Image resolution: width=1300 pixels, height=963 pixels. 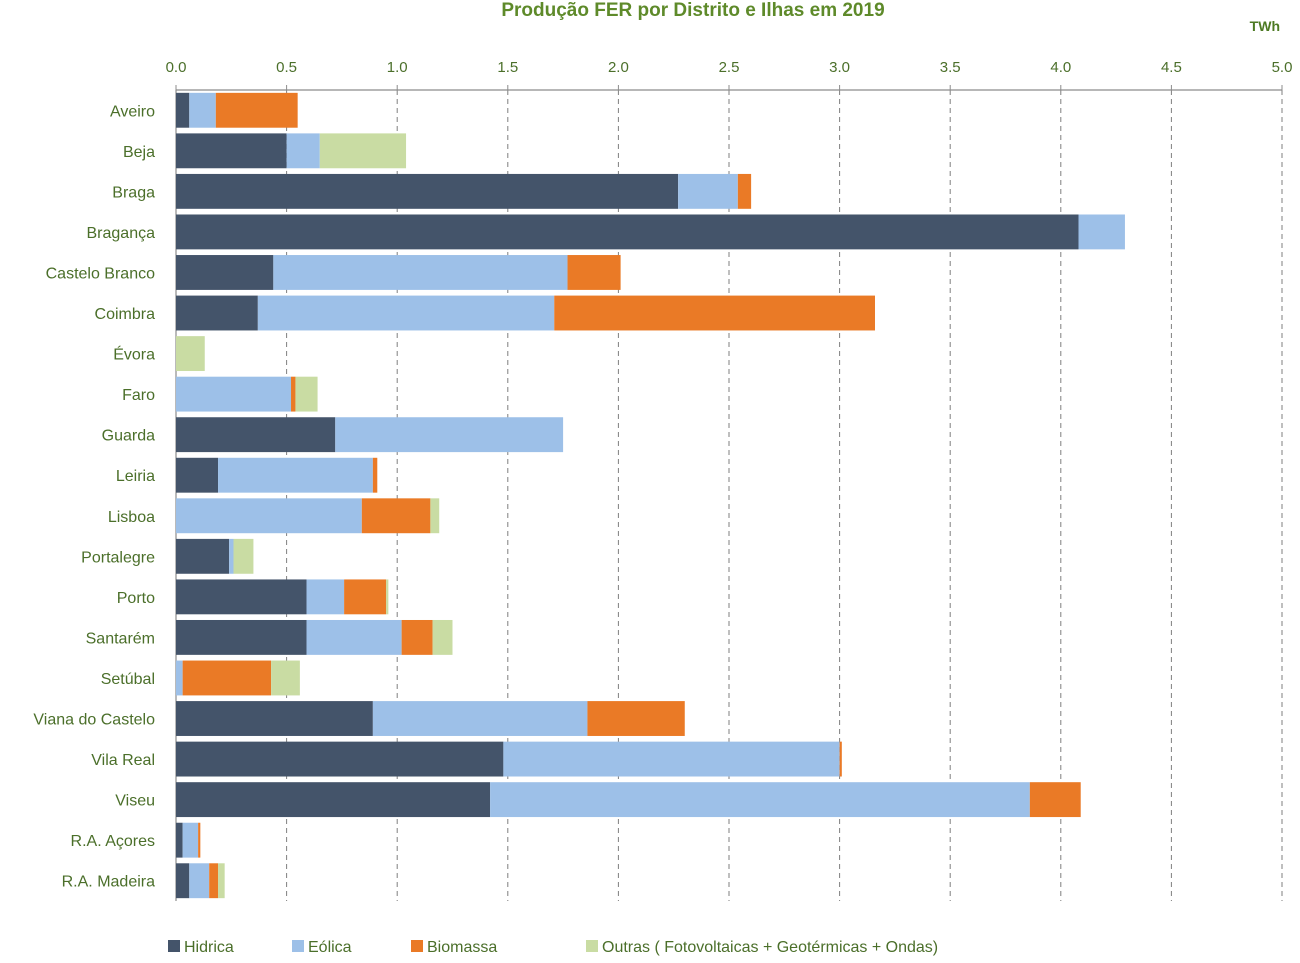 What do you see at coordinates (100, 273) in the screenshot?
I see `y-tick-label: Castelo Branco` at bounding box center [100, 273].